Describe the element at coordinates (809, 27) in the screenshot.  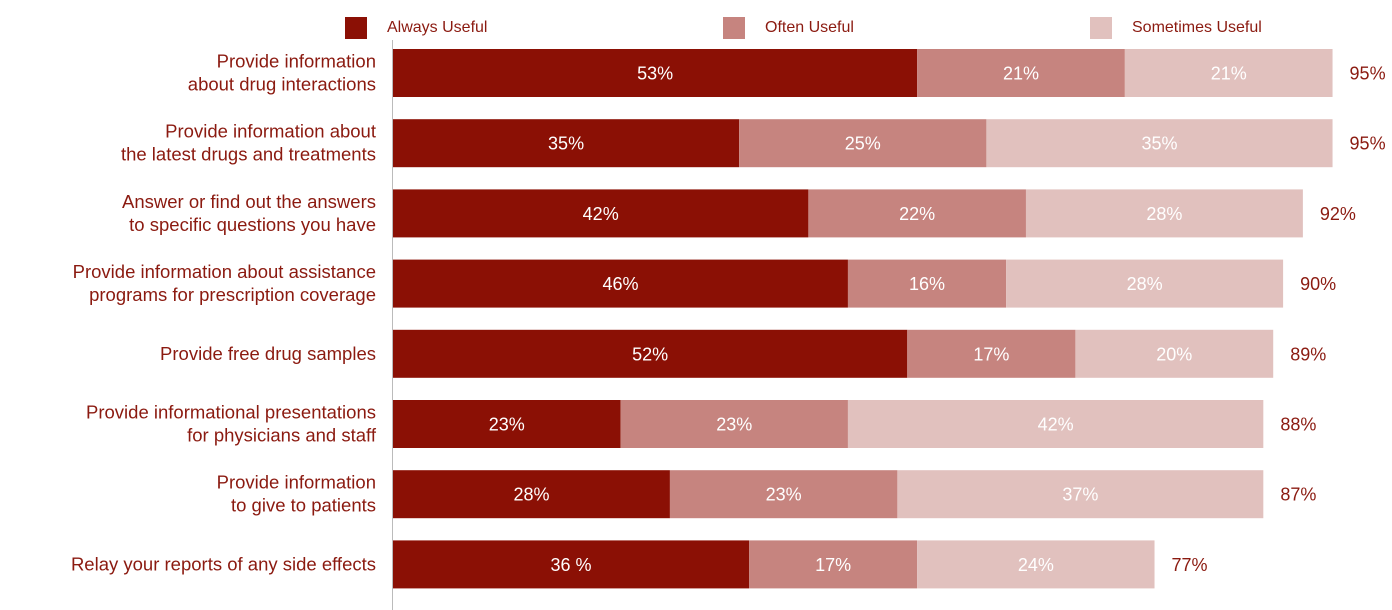
I see `legend-label-often-useful: Often Useful` at that location.